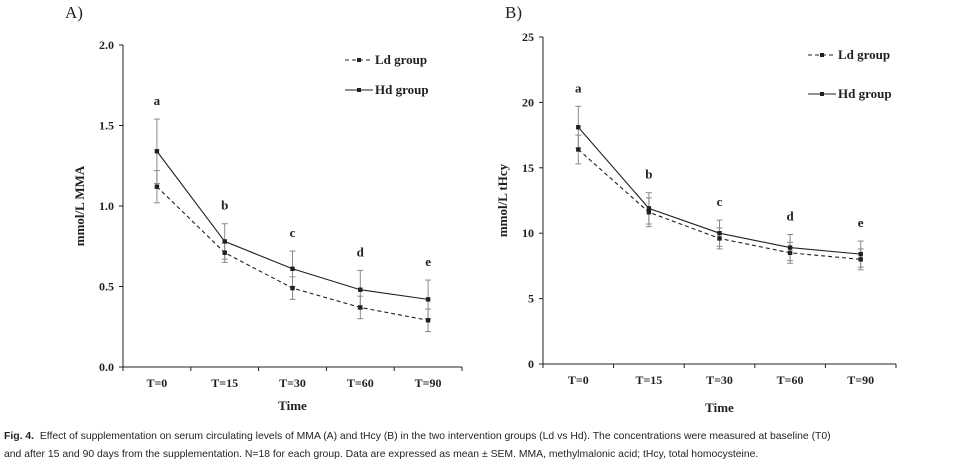  I want to click on panel-label: B), so click(513, 12).